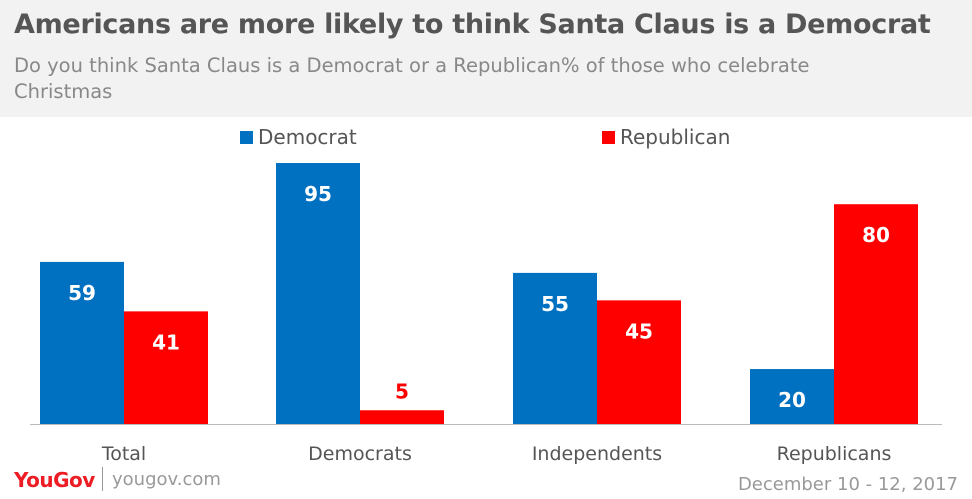 The image size is (972, 499). Describe the element at coordinates (166, 479) in the screenshot. I see `footer-site: yougov.com` at that location.